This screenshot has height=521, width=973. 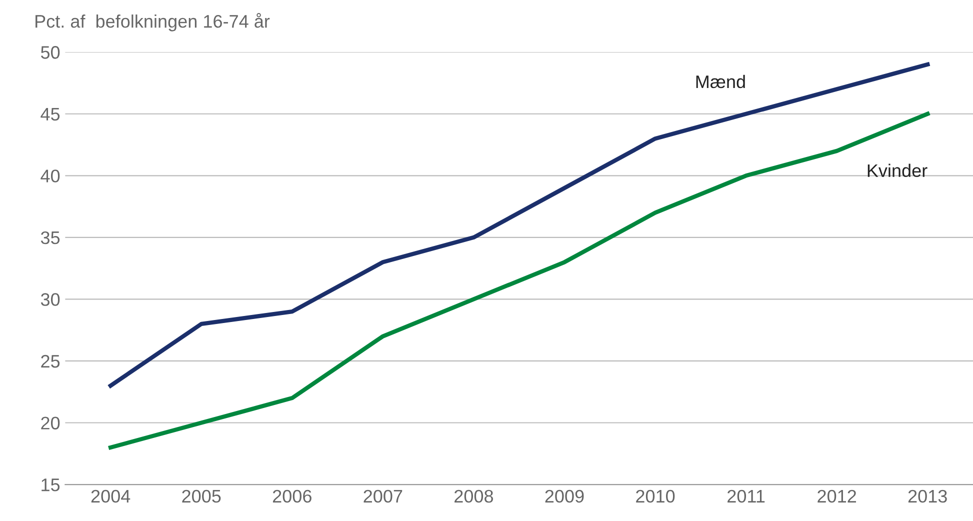 I want to click on y-tick-label: 50, so click(x=50, y=52).